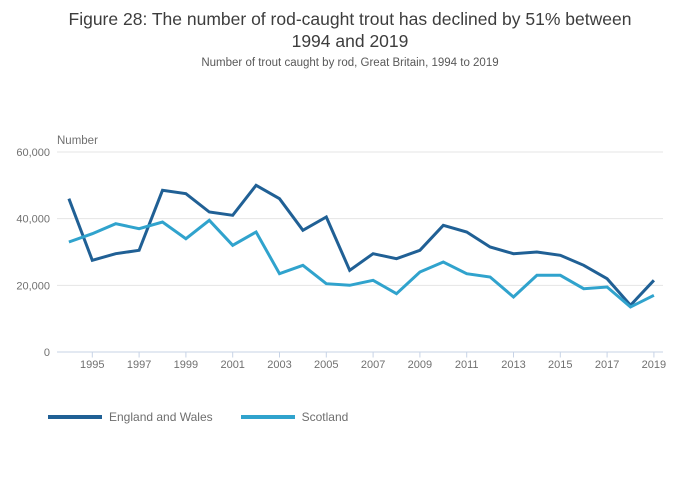  Describe the element at coordinates (560, 365) in the screenshot. I see `x-tick-label: 2015` at that location.